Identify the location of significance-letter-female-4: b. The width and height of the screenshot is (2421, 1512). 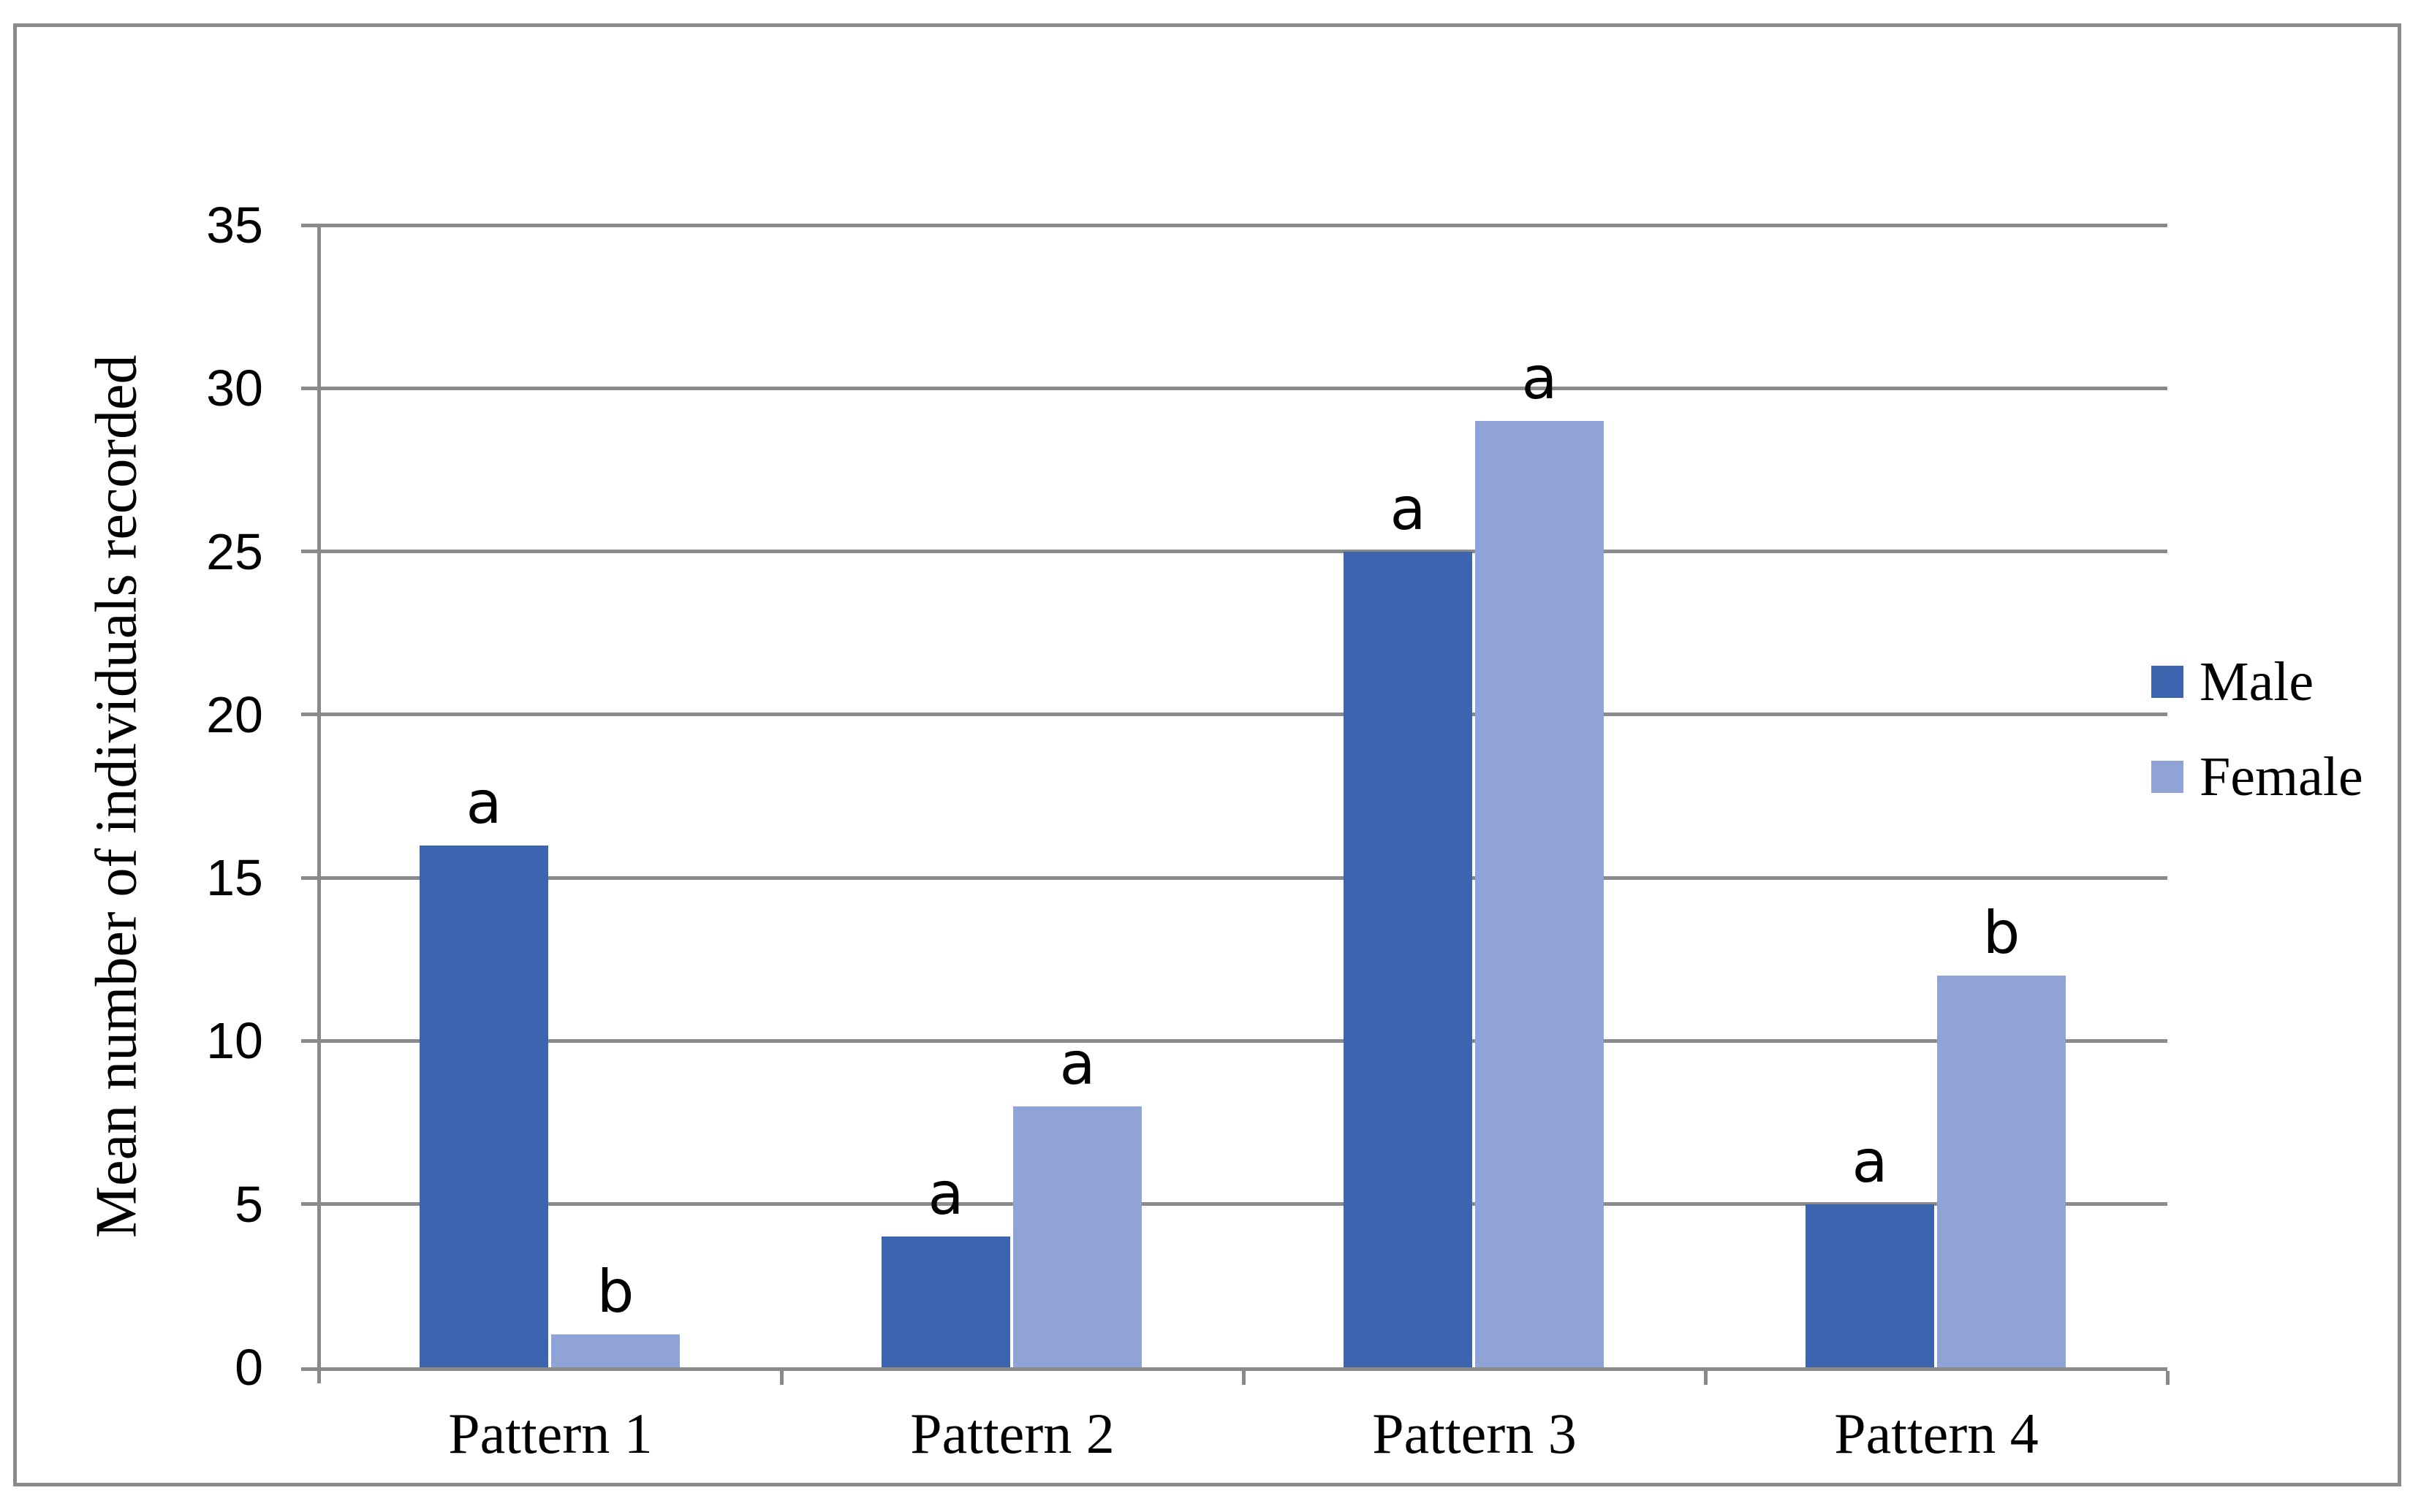
(2001, 933).